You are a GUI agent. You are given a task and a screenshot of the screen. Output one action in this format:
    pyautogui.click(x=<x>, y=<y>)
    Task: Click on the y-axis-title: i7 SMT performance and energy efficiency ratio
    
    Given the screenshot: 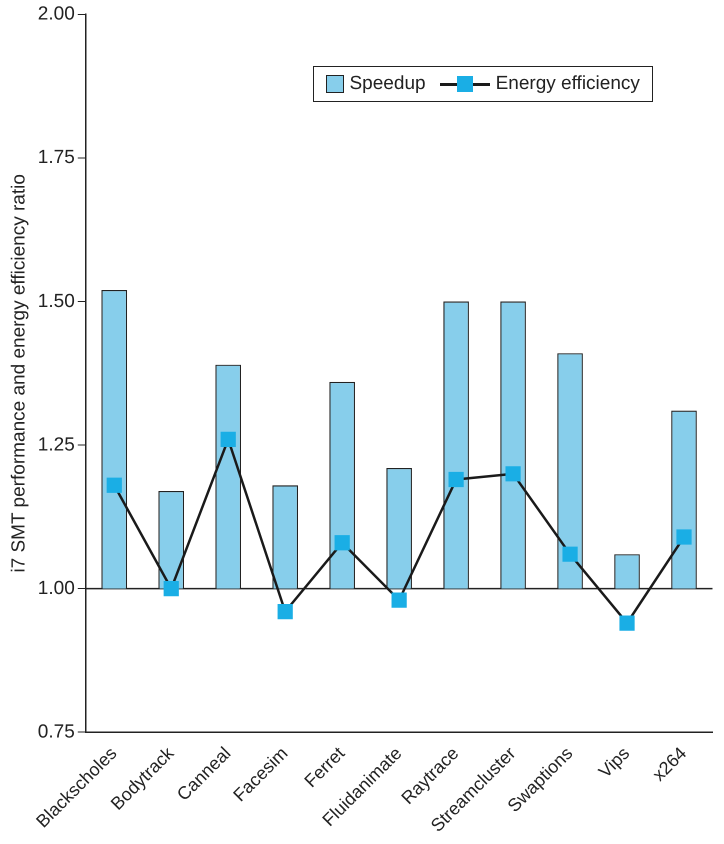 What is the action you would take?
    pyautogui.click(x=19, y=373)
    